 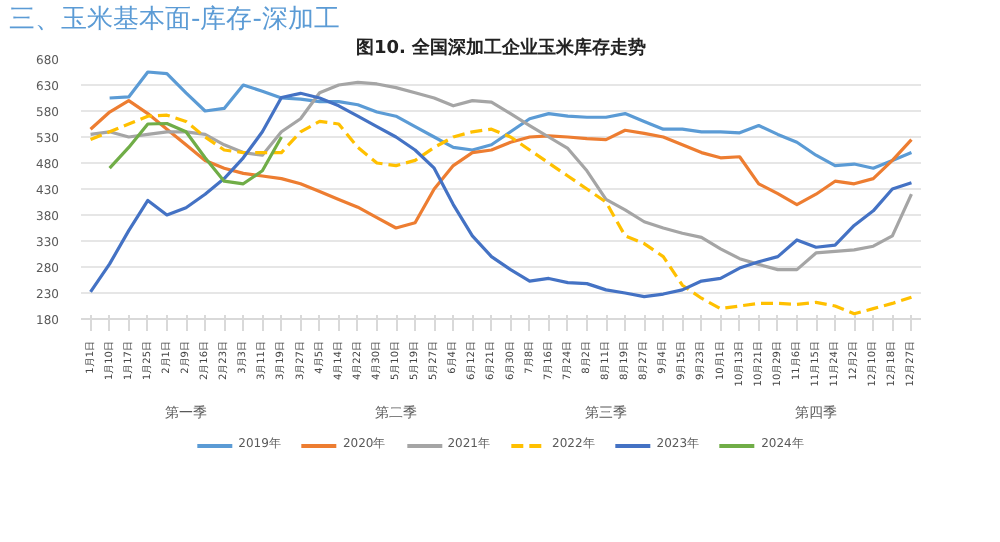 I want to click on chart-subtitle: 三、玉米基本面-库存-深加工, so click(x=174, y=20).